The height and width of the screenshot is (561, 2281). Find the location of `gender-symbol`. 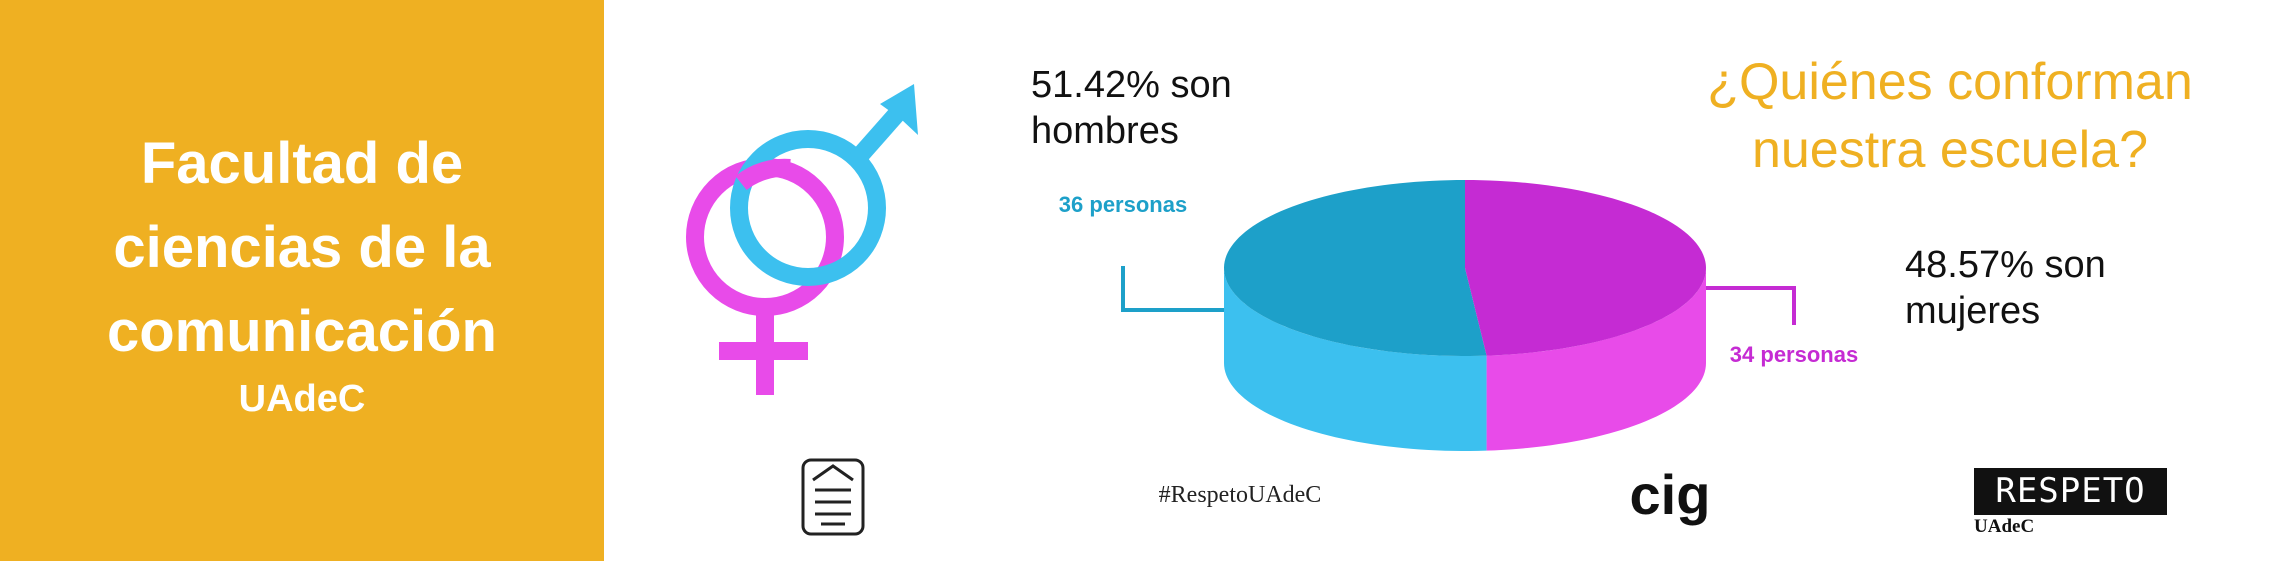

gender-symbol is located at coordinates (802, 239).